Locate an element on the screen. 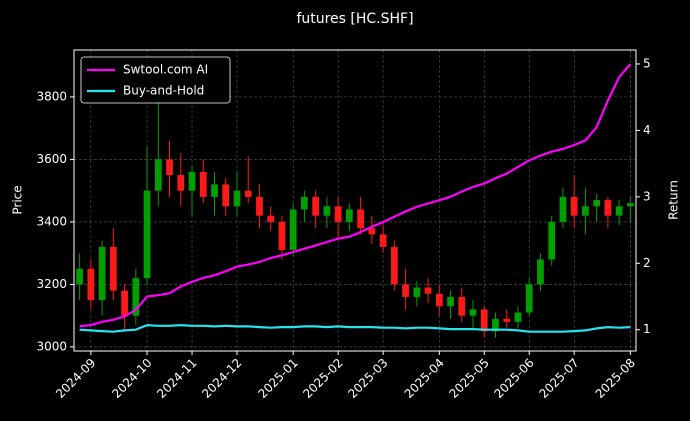 The width and height of the screenshot is (690, 421). y-tick-label: 3600 is located at coordinates (51, 159).